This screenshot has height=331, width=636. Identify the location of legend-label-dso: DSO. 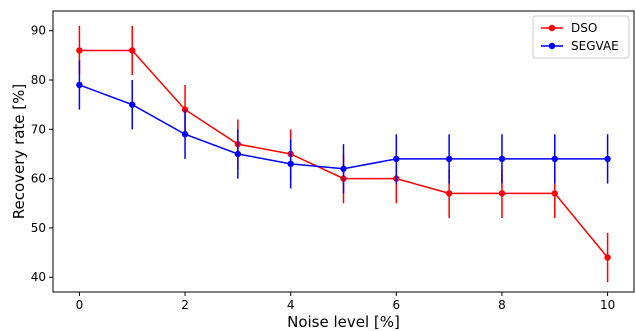
(584, 28).